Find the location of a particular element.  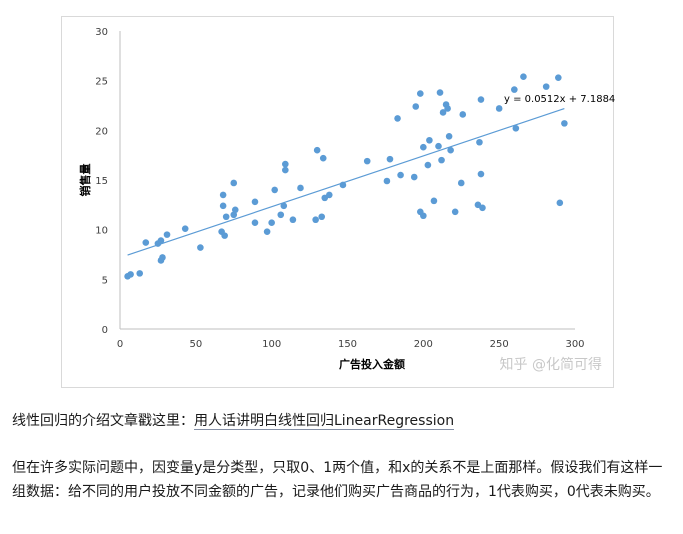

intro-line: 线性回归的介绍文章戳这里：用人话讲明白线性回归LinearRegression is located at coordinates (233, 421).